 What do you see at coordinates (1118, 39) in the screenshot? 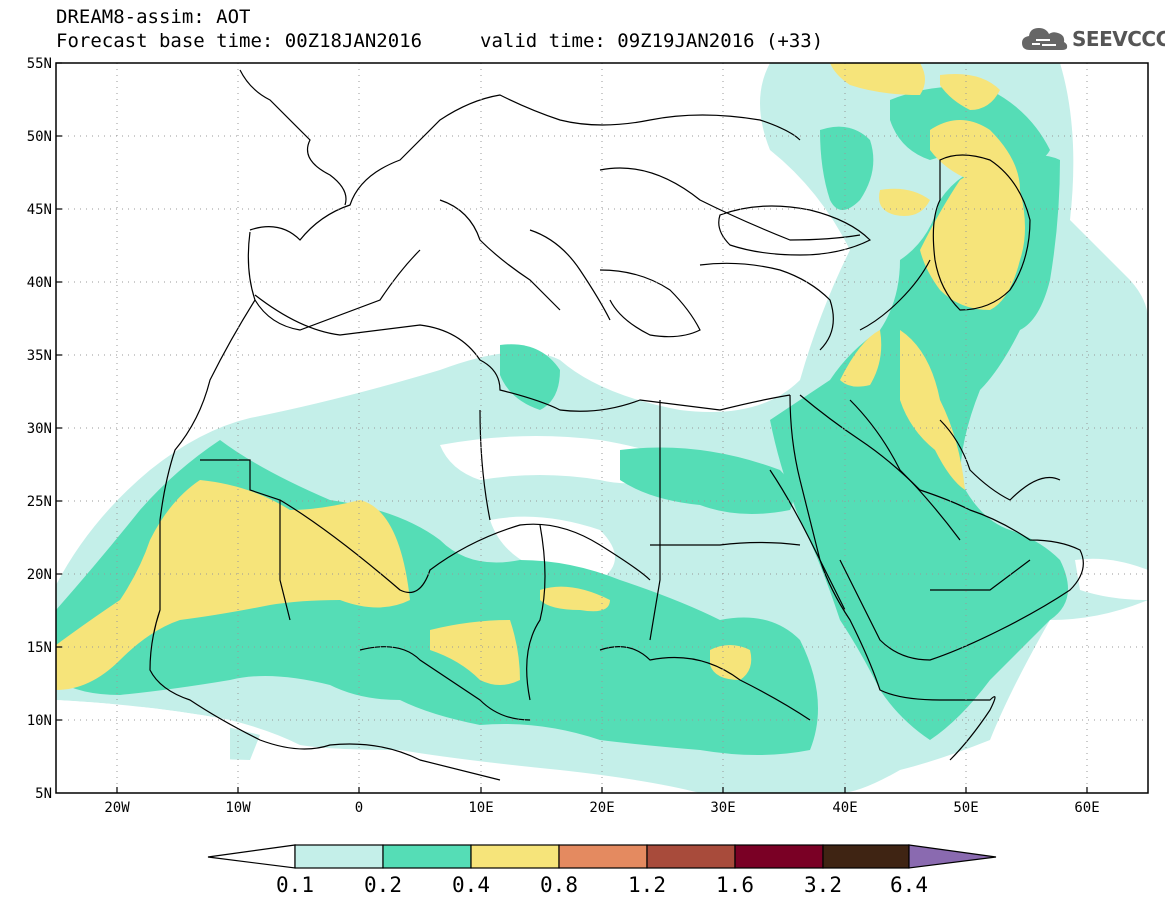
I see `logo-text: SEEVCCC` at bounding box center [1118, 39].